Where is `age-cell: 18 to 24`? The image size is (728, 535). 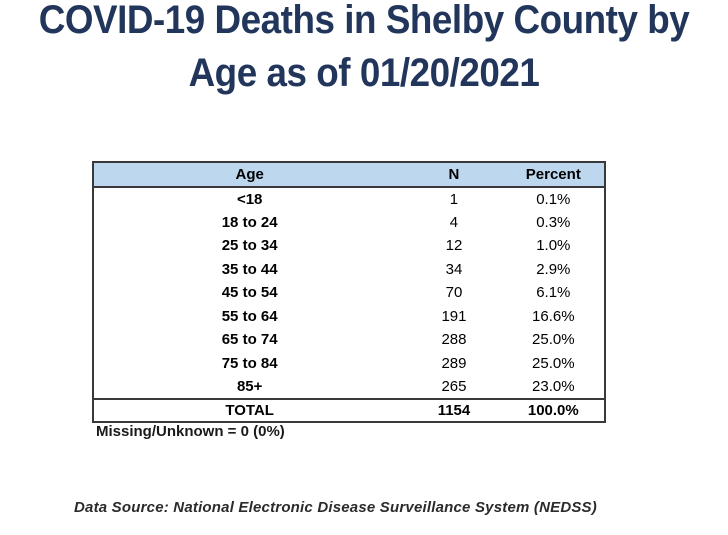 age-cell: 18 to 24 is located at coordinates (249, 222).